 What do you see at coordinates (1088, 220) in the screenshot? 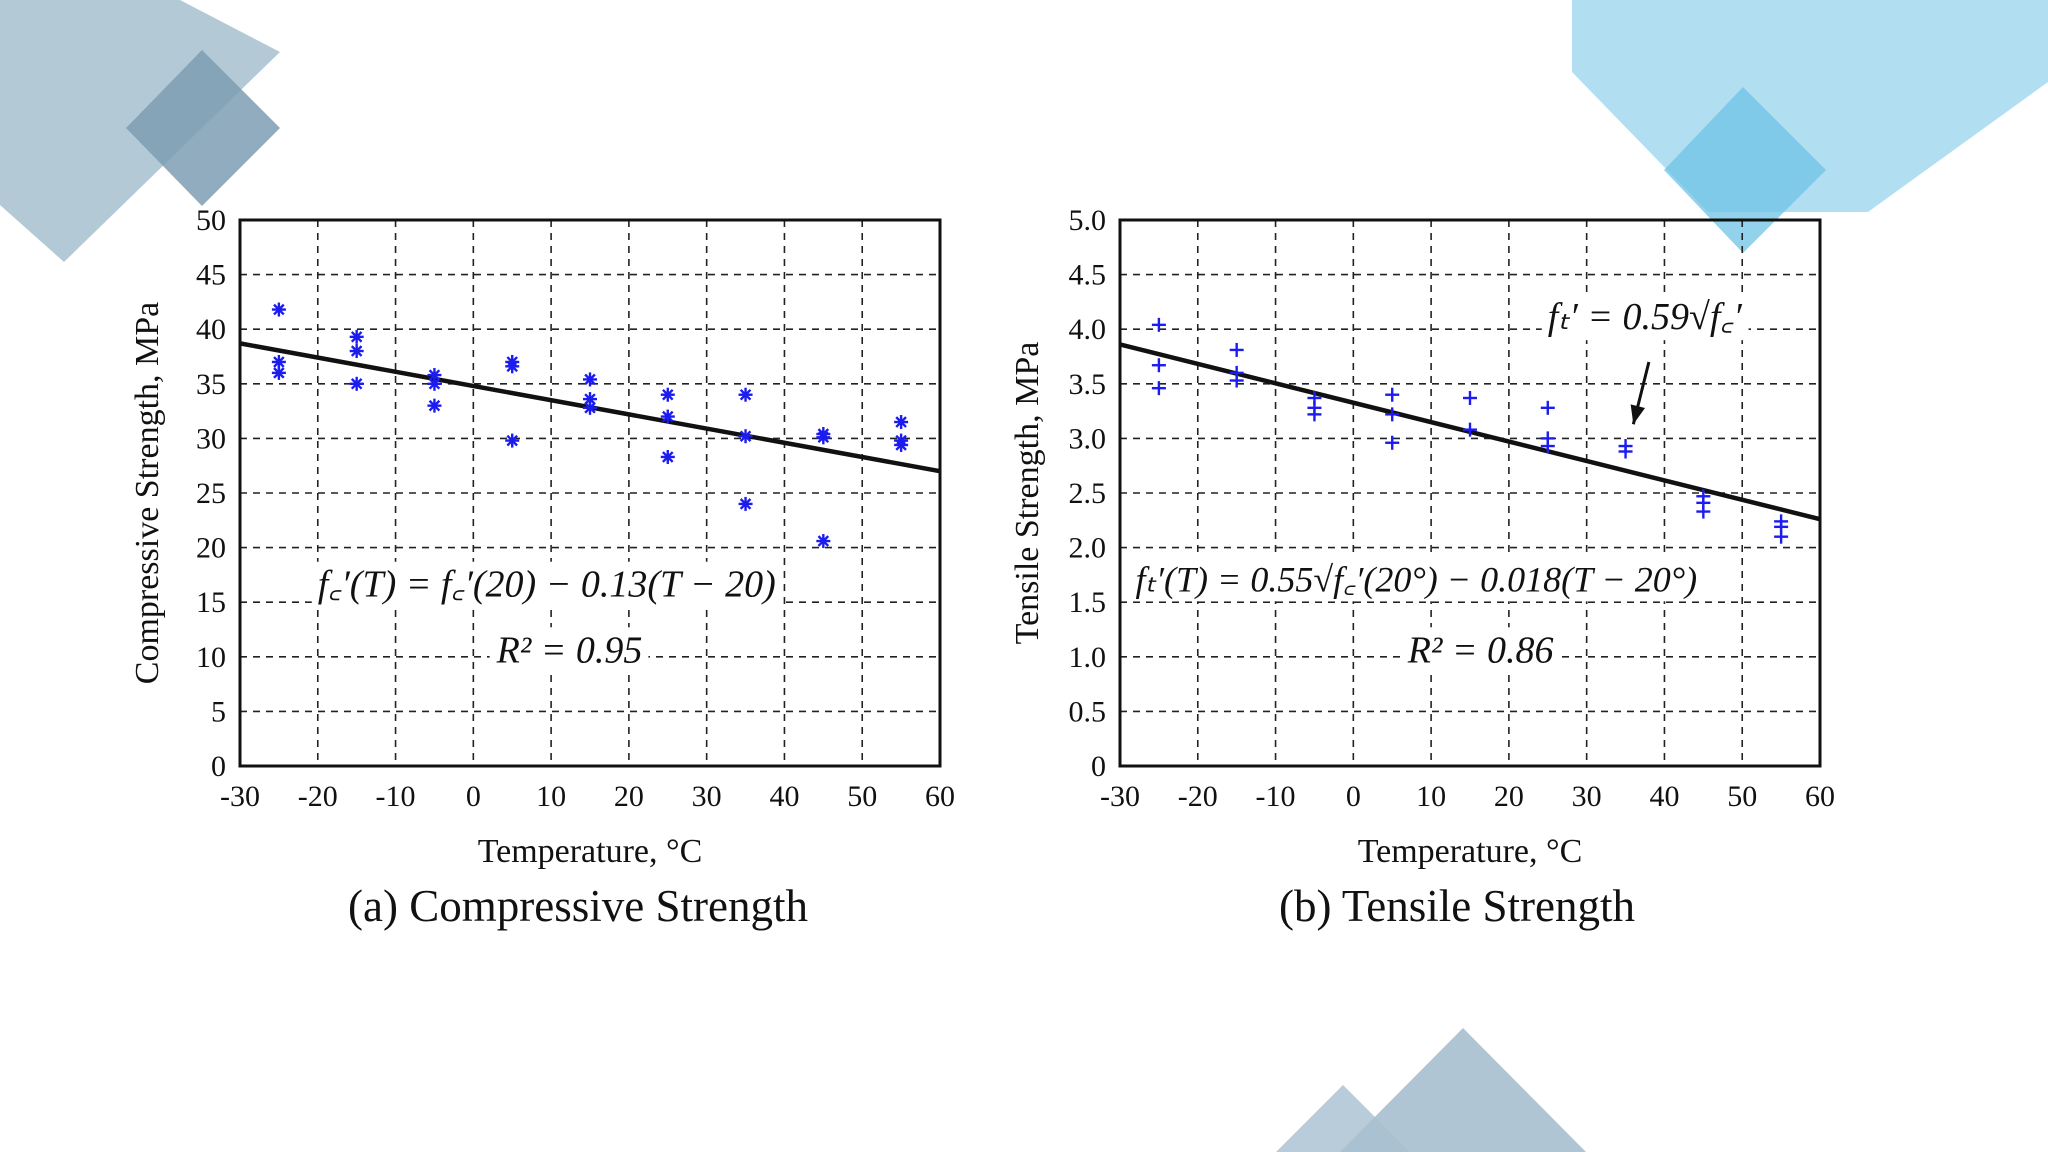
I see `y-tick-label: 5.0` at bounding box center [1088, 220].